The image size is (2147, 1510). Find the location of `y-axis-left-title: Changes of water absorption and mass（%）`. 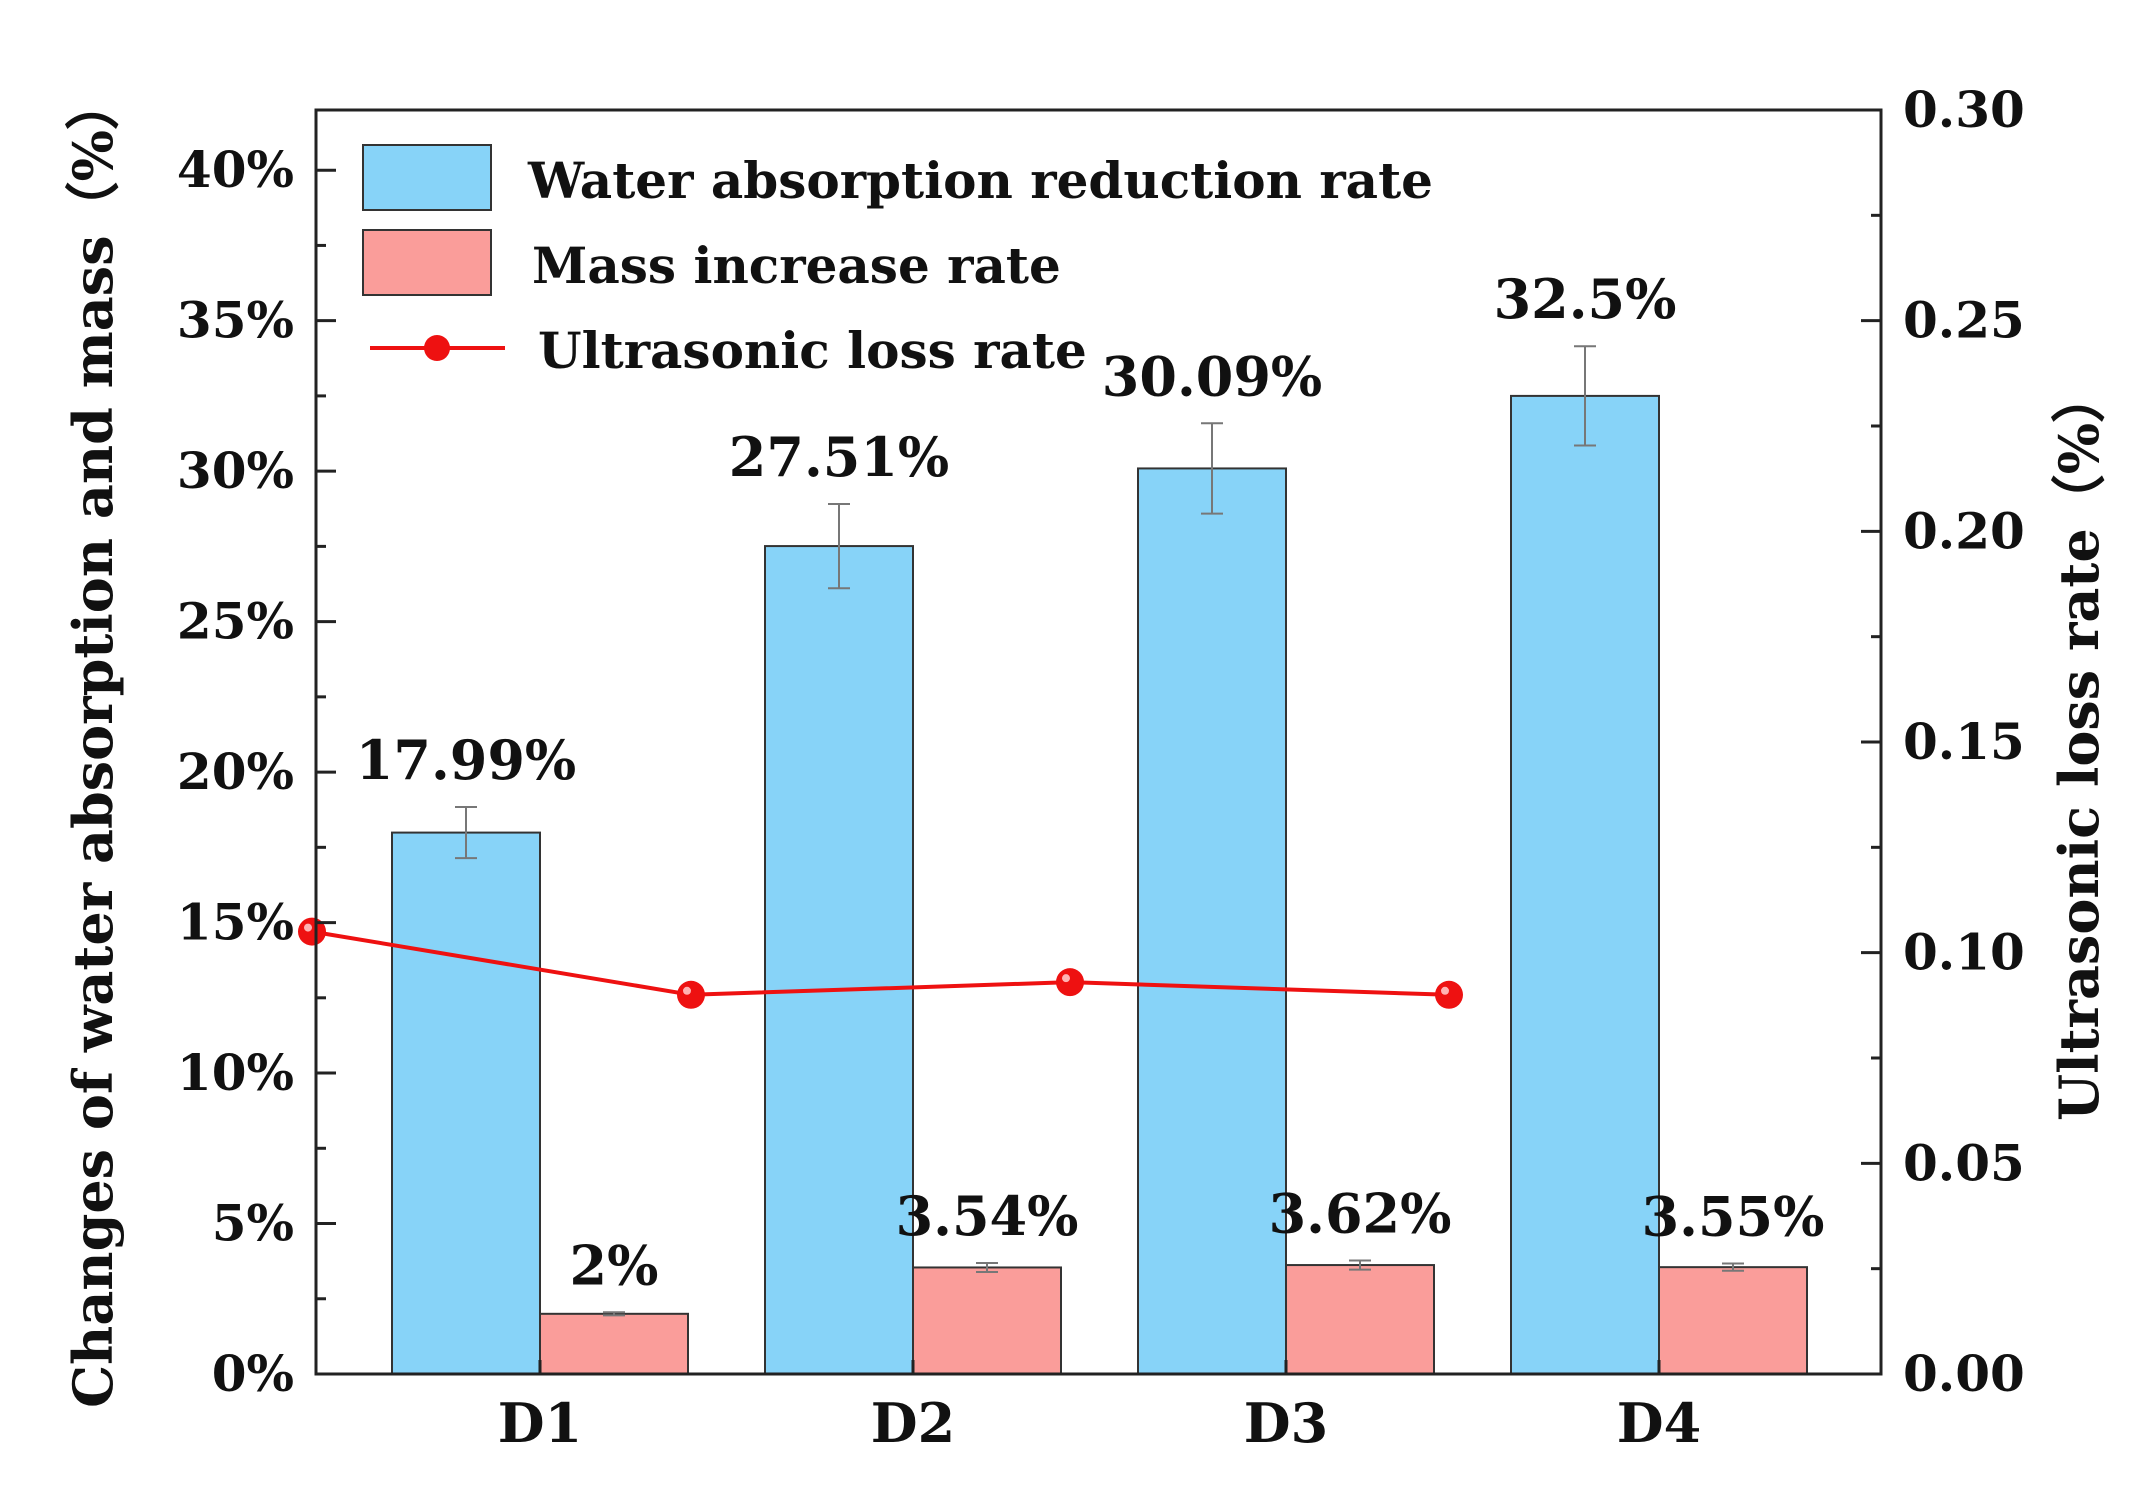

y-axis-left-title: Changes of water absorption and mass（%） is located at coordinates (93, 742).